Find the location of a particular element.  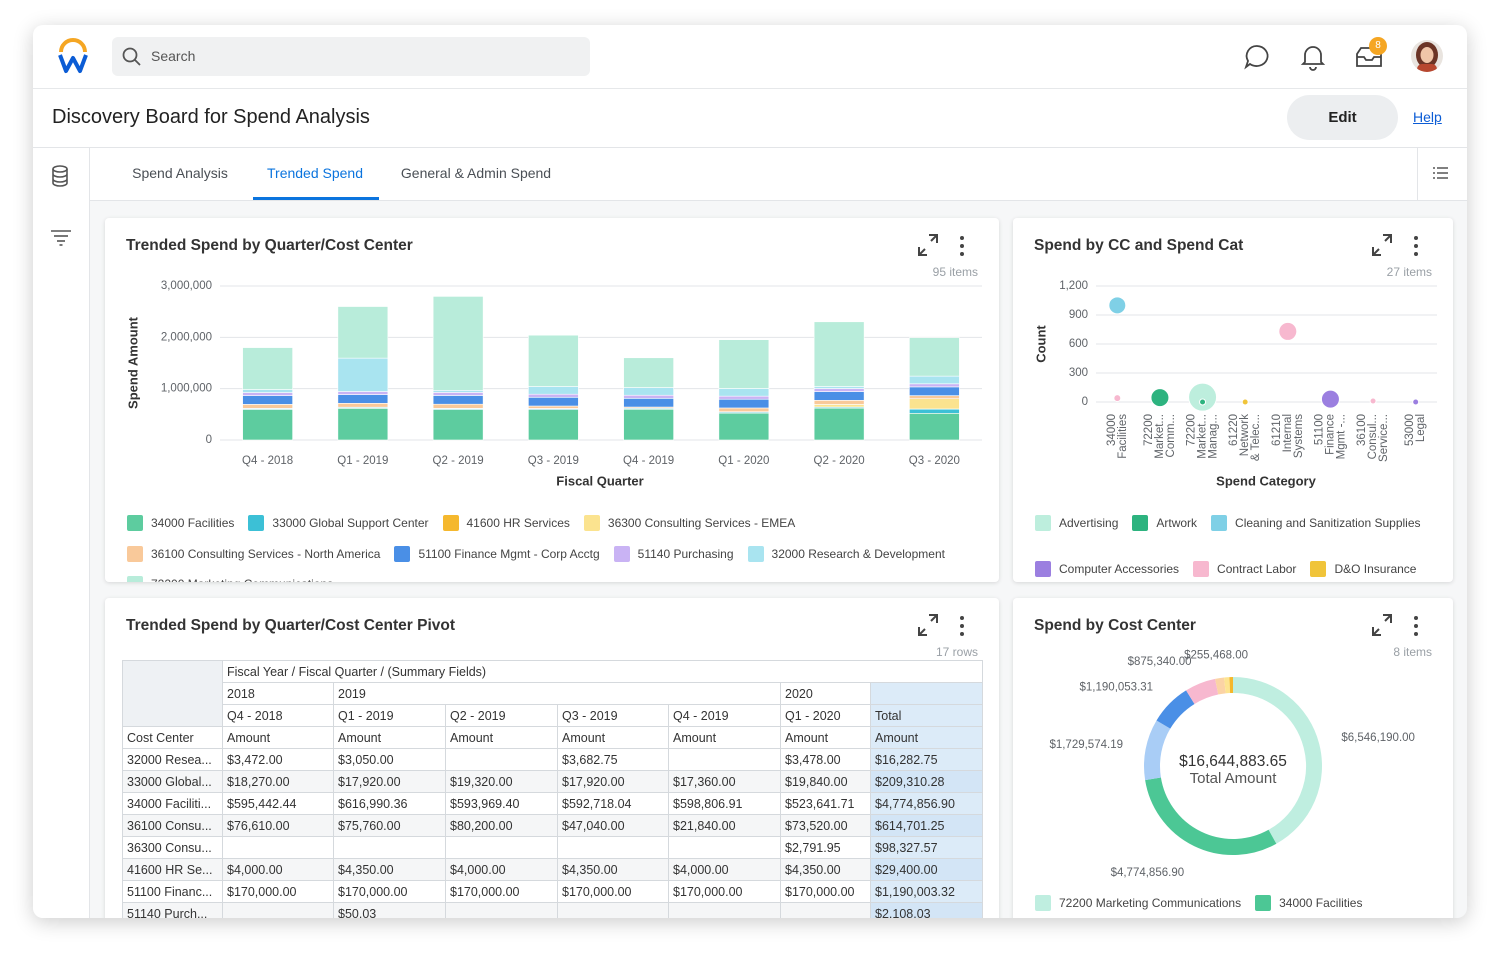

value-label: $1,729,574.19 is located at coordinates (1086, 745).